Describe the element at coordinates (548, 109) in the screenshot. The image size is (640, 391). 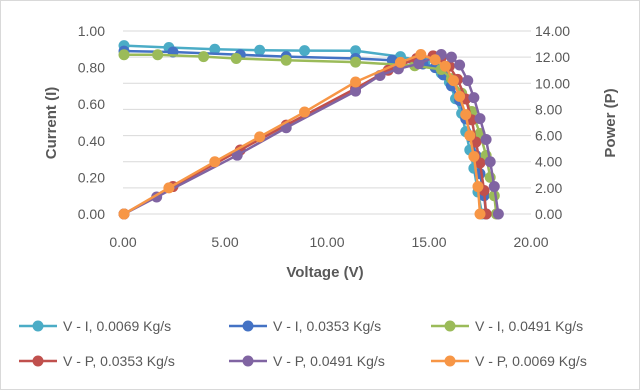
I see `y2-tick-label: 8.00` at that location.